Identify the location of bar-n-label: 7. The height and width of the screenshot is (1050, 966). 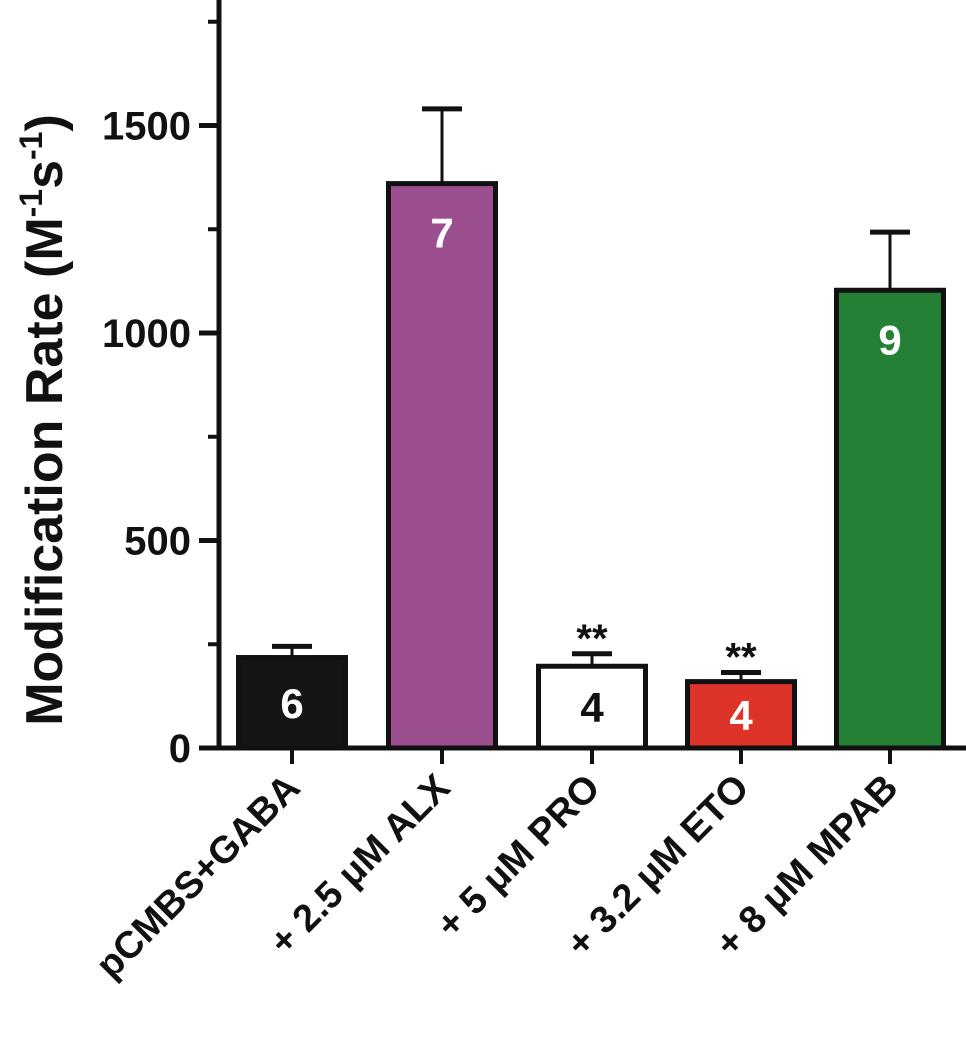
(441, 233).